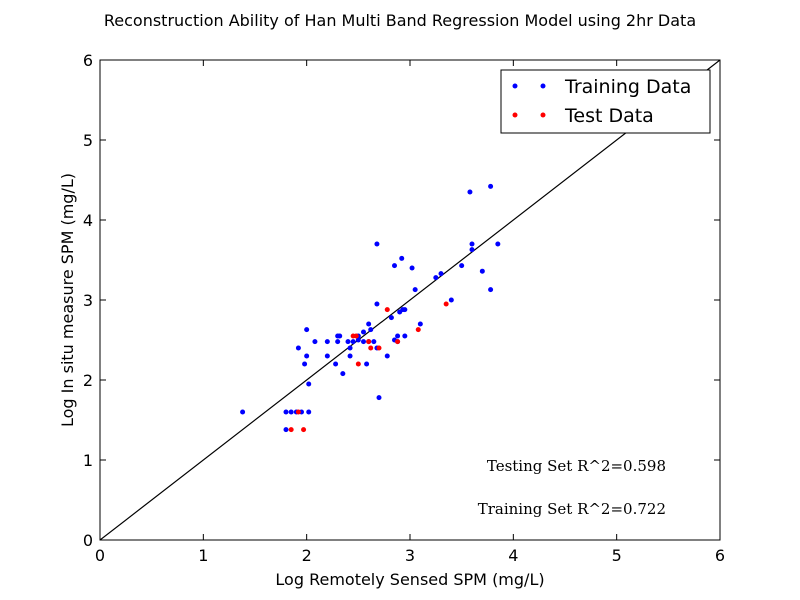 The height and width of the screenshot is (600, 800). I want to click on data-points-layer, so click(370, 308).